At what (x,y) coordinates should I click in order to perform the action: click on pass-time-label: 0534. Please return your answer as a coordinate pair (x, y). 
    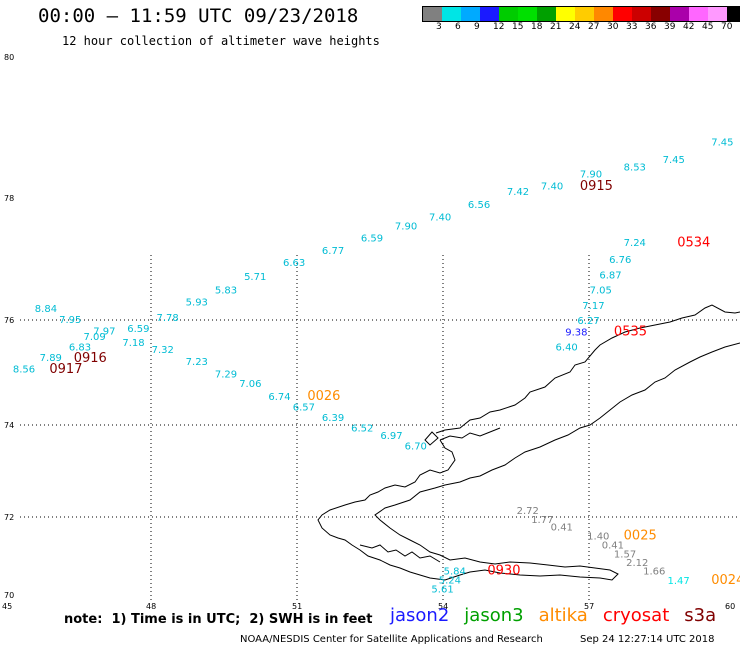
    Looking at the image, I should click on (693, 243).